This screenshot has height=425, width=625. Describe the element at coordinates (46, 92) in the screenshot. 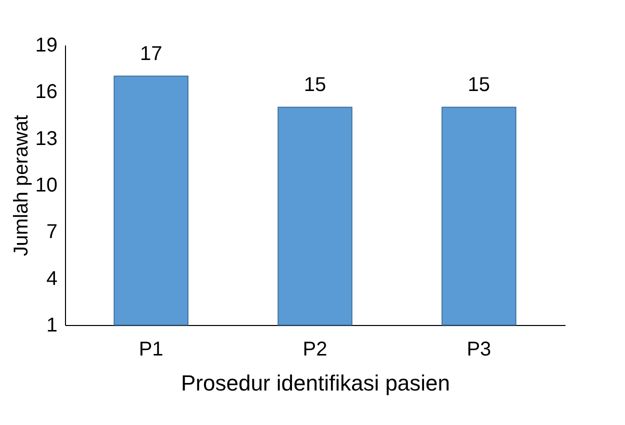

I see `y-tick-label: 16` at that location.